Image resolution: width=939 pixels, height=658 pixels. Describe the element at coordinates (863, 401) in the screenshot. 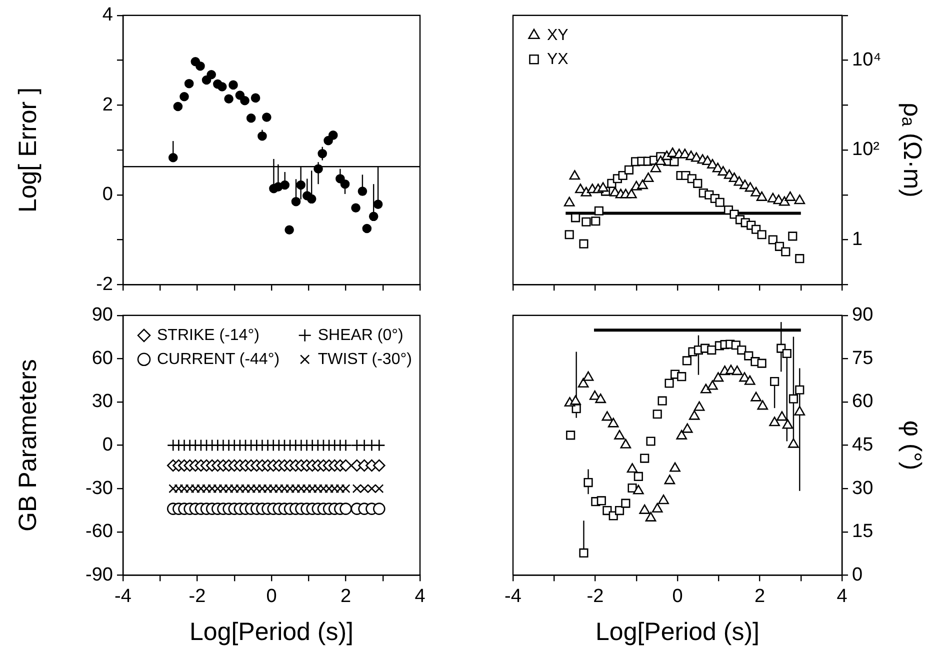

I see `y2-tick-label: 60` at that location.